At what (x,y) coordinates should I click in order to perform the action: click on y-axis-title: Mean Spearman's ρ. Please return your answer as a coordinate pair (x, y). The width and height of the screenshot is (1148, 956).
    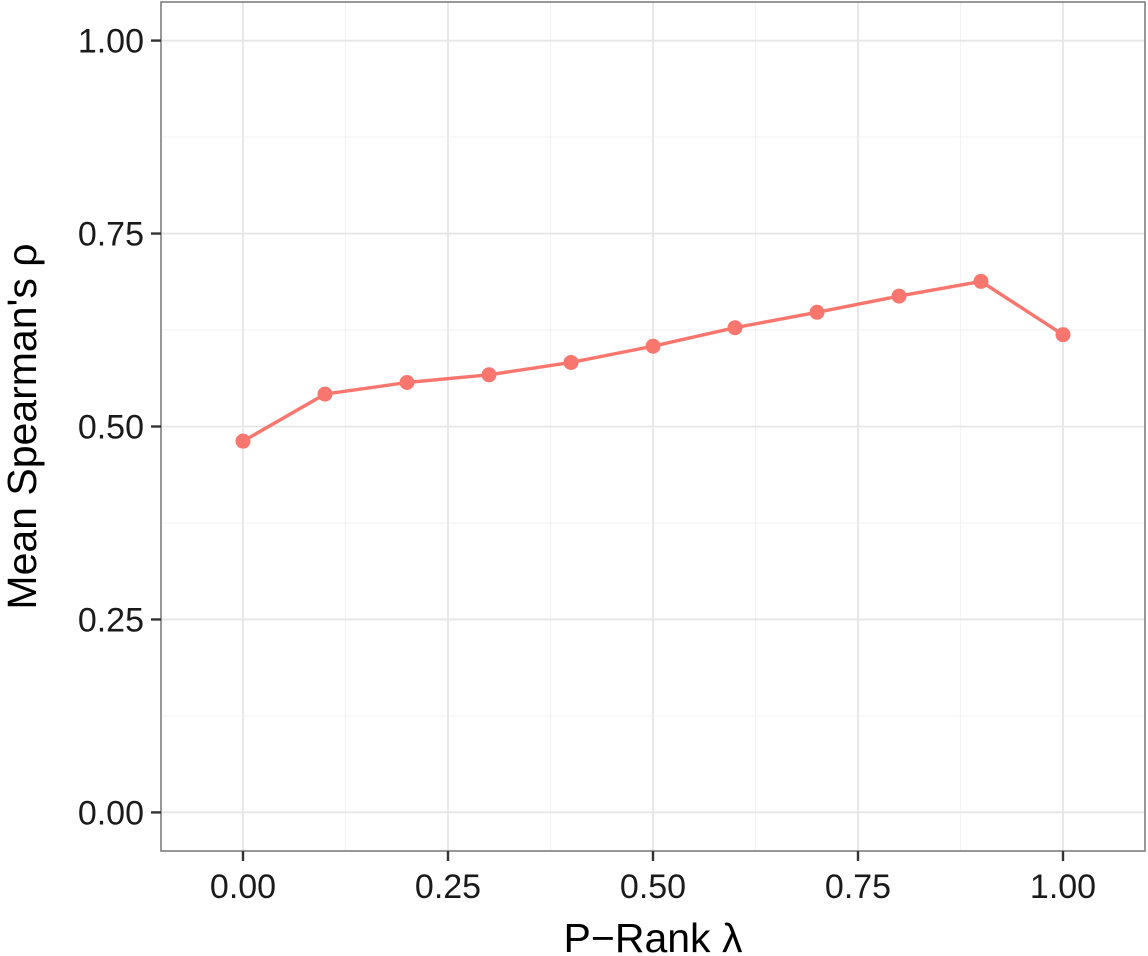
    Looking at the image, I should click on (22, 426).